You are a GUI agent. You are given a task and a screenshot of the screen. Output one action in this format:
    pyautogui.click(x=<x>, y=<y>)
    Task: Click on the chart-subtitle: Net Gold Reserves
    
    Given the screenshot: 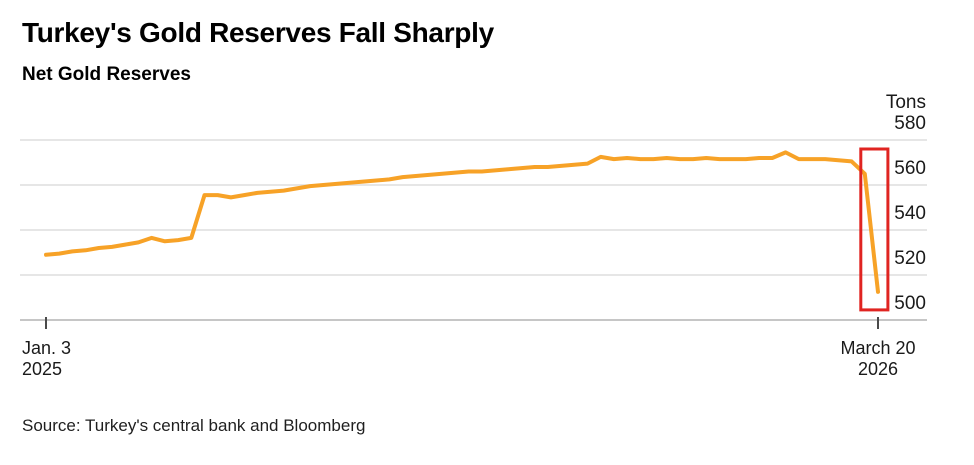 What is the action you would take?
    pyautogui.click(x=106, y=74)
    